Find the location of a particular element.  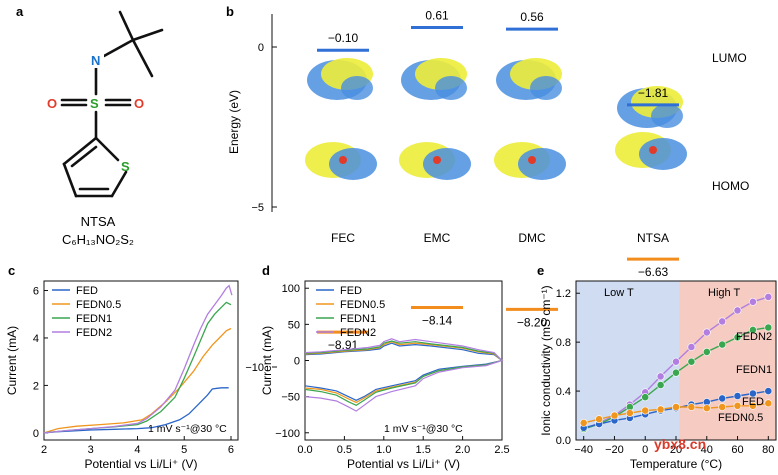

y-tick-label: 4 is located at coordinates (36, 339).